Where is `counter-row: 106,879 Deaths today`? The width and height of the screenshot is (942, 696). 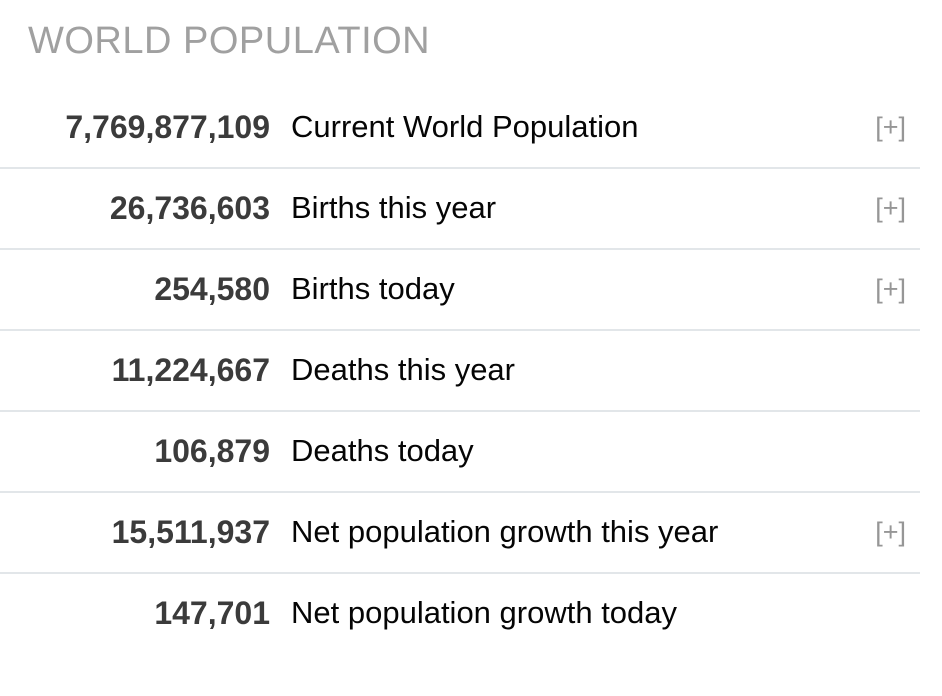 counter-row: 106,879 Deaths today is located at coordinates (460, 452).